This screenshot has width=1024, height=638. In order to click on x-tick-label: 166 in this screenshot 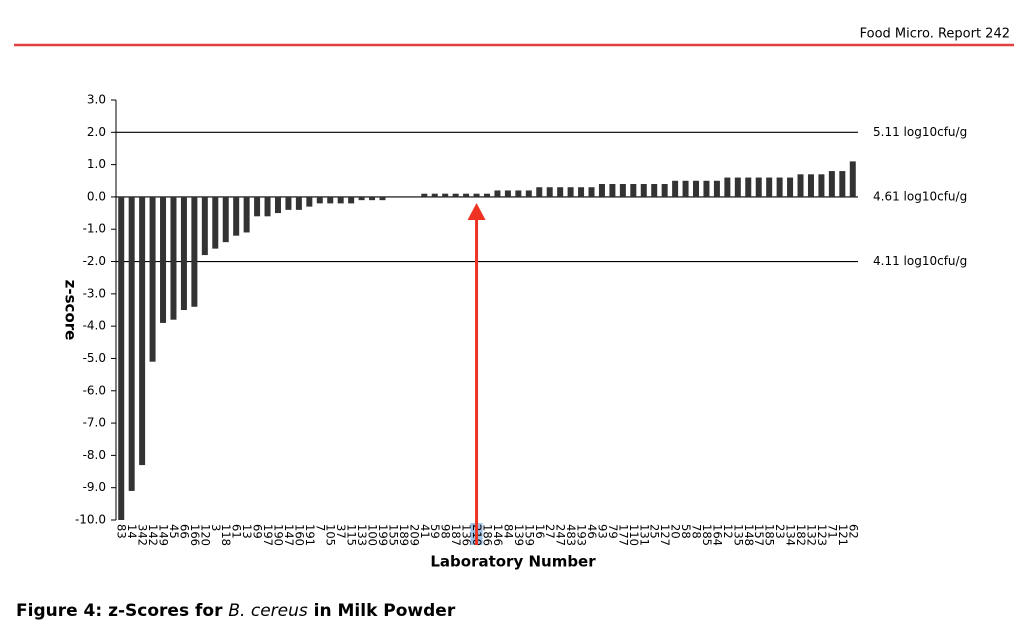, I will do `click(195, 535)`.